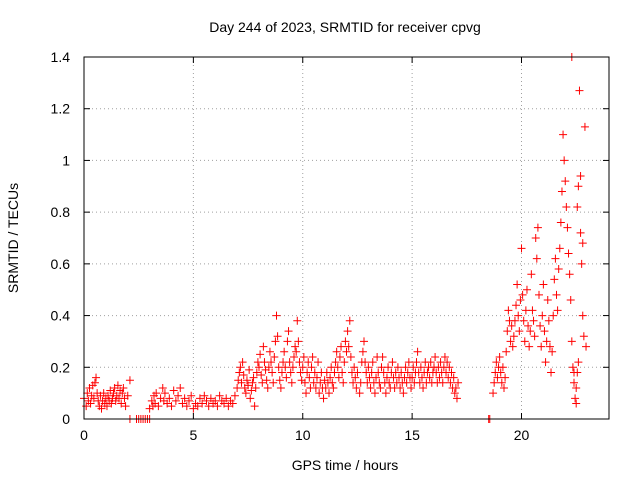 This screenshot has height=480, width=640. What do you see at coordinates (61, 316) in the screenshot?
I see `y-tick-label: 0.4` at bounding box center [61, 316].